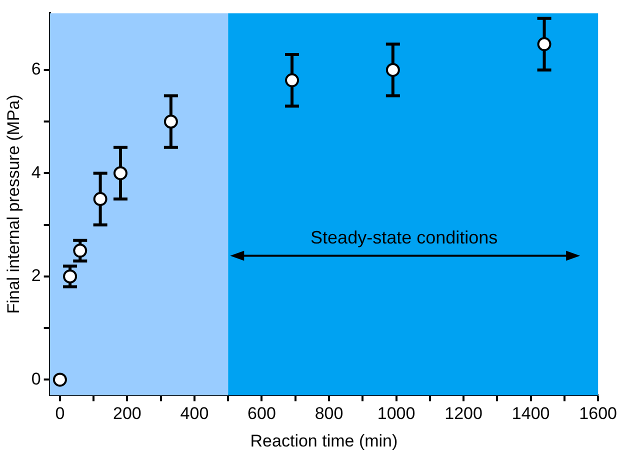 The width and height of the screenshot is (620, 456). I want to click on x-tick-label: 600, so click(262, 414).